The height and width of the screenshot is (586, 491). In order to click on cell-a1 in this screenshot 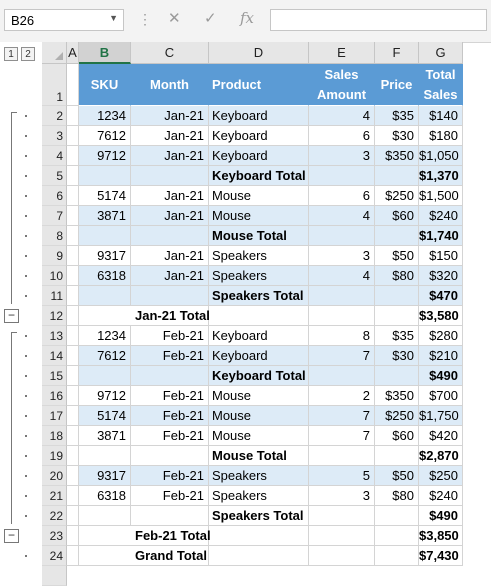, I will do `click(73, 85)`.